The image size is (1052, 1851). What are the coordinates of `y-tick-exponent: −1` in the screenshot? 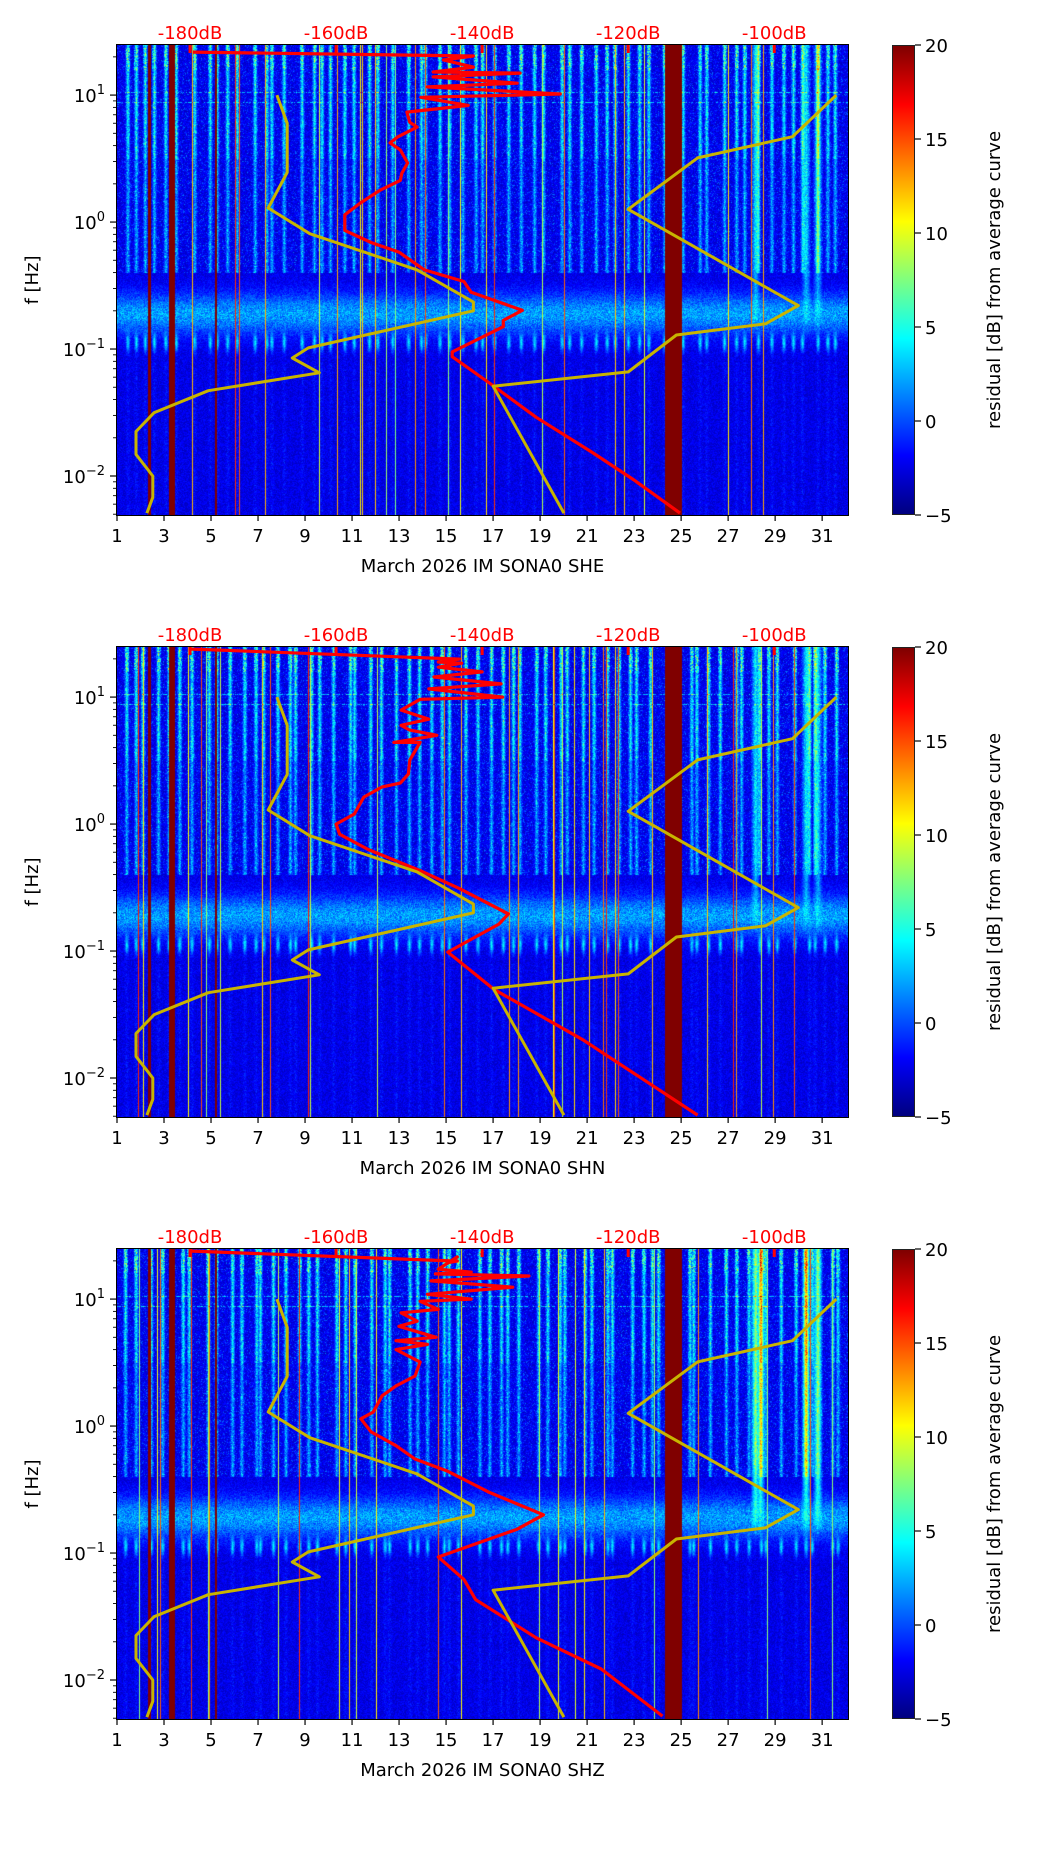 It's located at (95, 1548).